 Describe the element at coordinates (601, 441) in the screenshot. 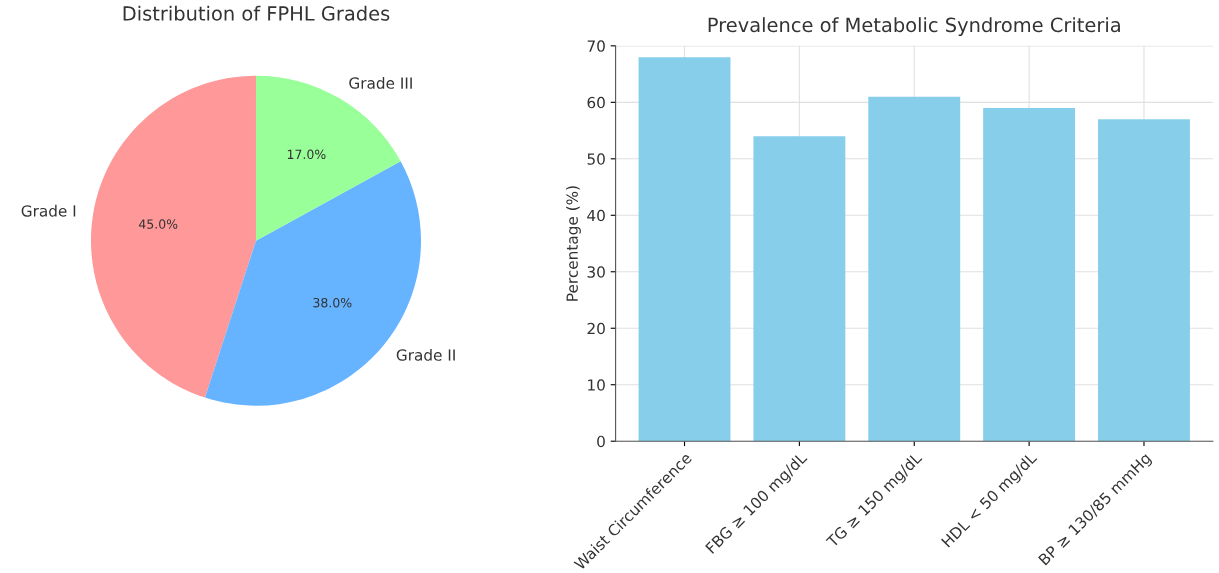

I see `y-tick-label: 0` at that location.